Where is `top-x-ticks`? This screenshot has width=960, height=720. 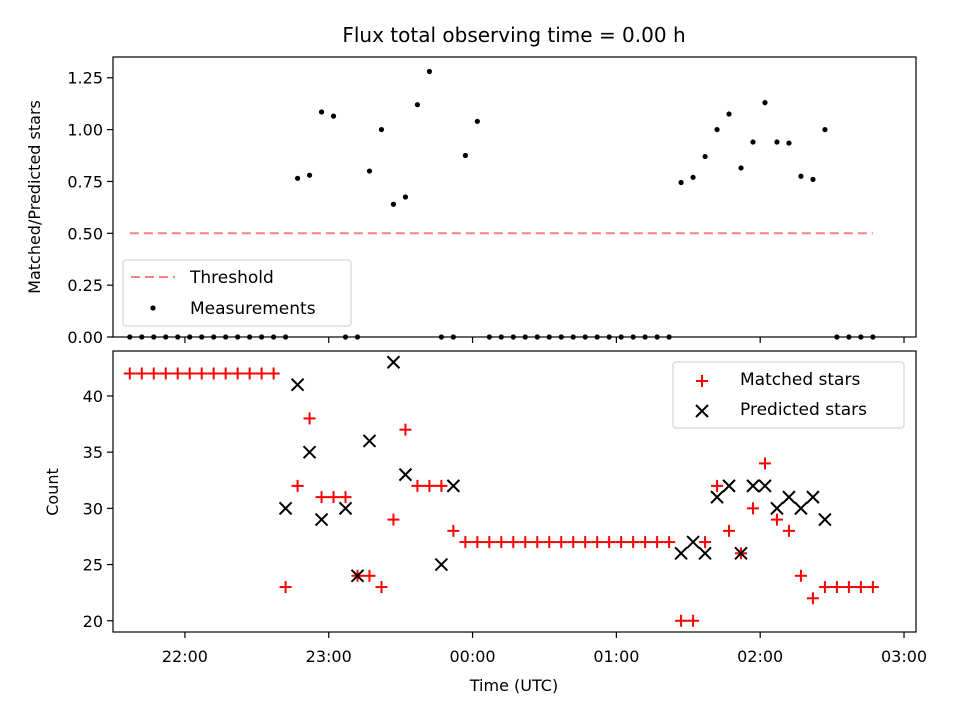
top-x-ticks is located at coordinates (544, 340).